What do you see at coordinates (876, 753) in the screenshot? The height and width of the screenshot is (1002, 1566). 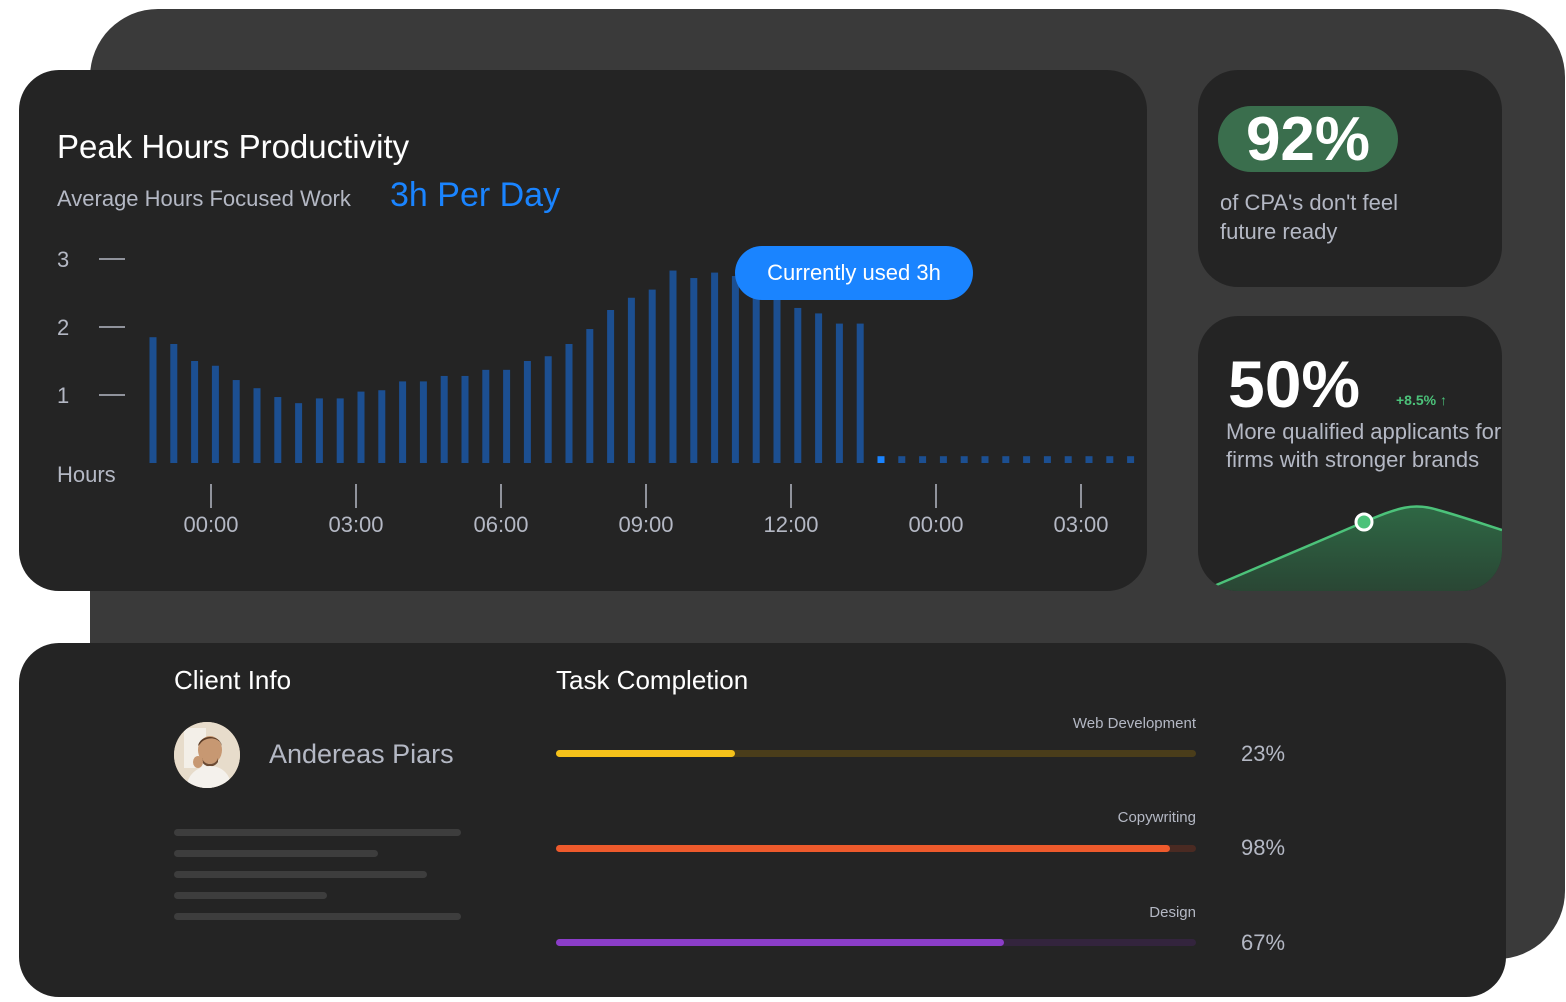 I see `task-progress-web-development` at bounding box center [876, 753].